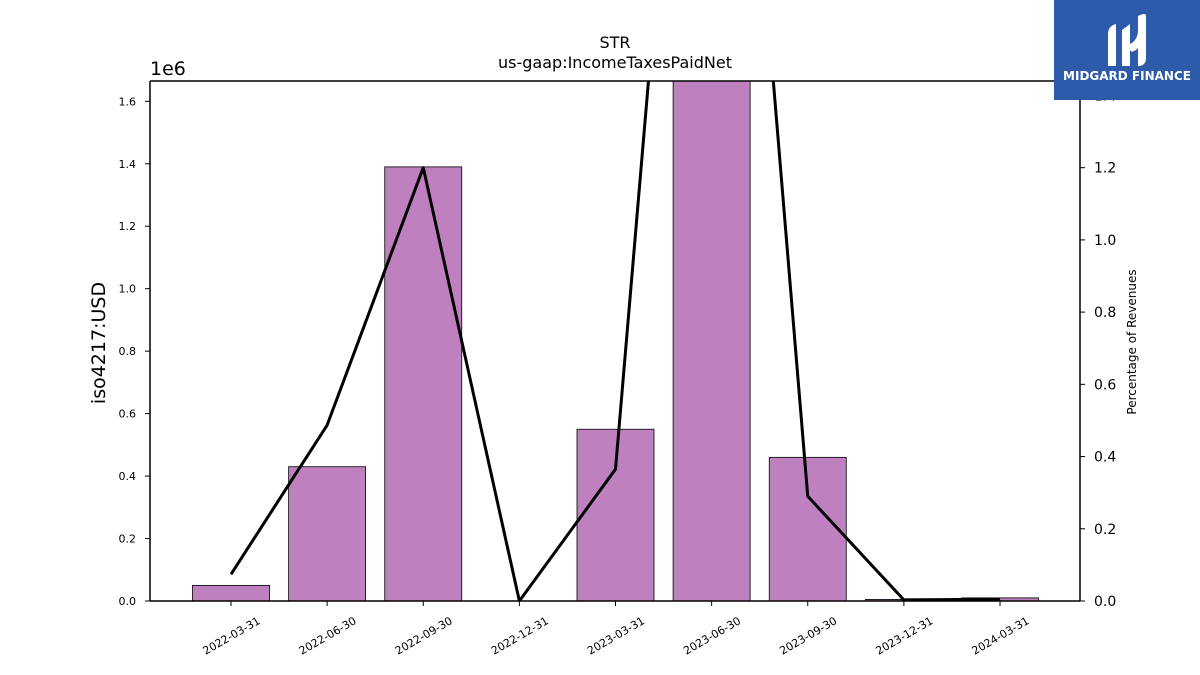 Image resolution: width=1200 pixels, height=675 pixels. What do you see at coordinates (128, 289) in the screenshot?
I see `y-tick-label: 1.0` at bounding box center [128, 289].